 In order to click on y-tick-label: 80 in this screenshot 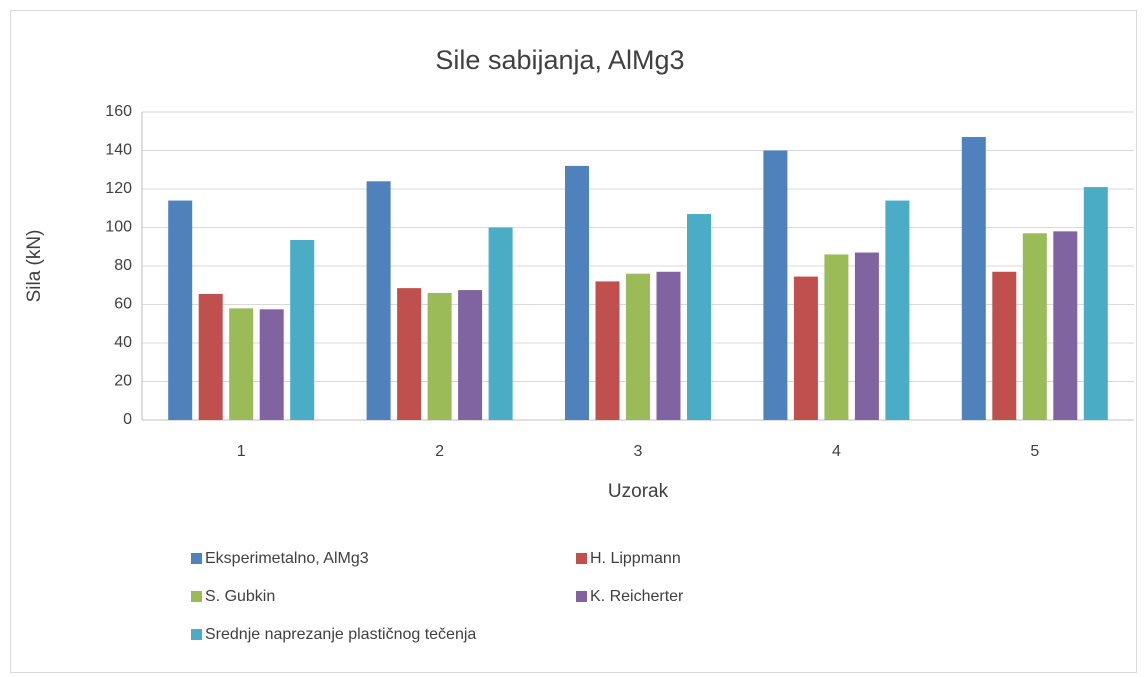, I will do `click(123, 265)`.